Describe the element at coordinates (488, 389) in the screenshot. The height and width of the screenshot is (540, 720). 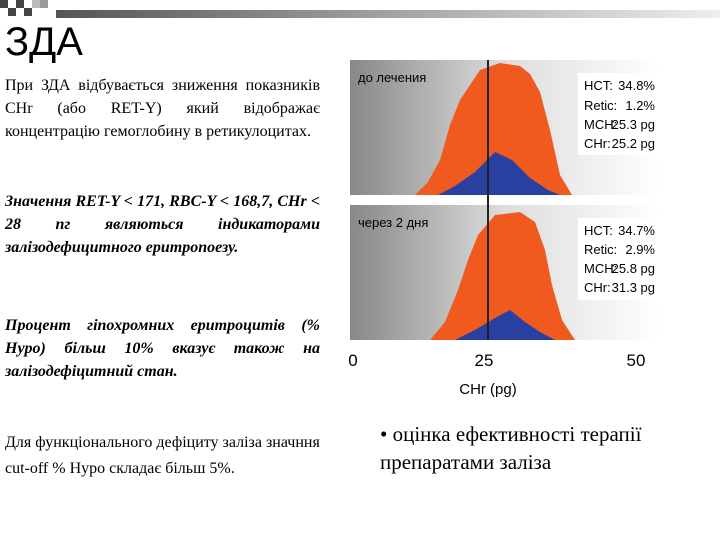
I see `x-axis-label: CHr (pg)` at that location.